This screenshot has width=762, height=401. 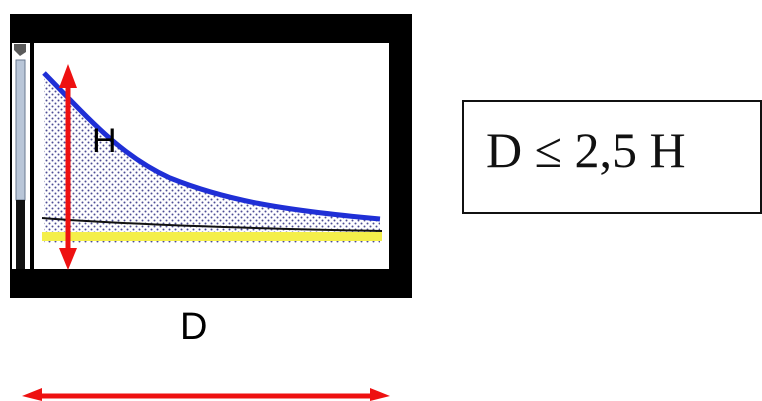 What do you see at coordinates (194, 327) in the screenshot?
I see `distance-label: D` at bounding box center [194, 327].